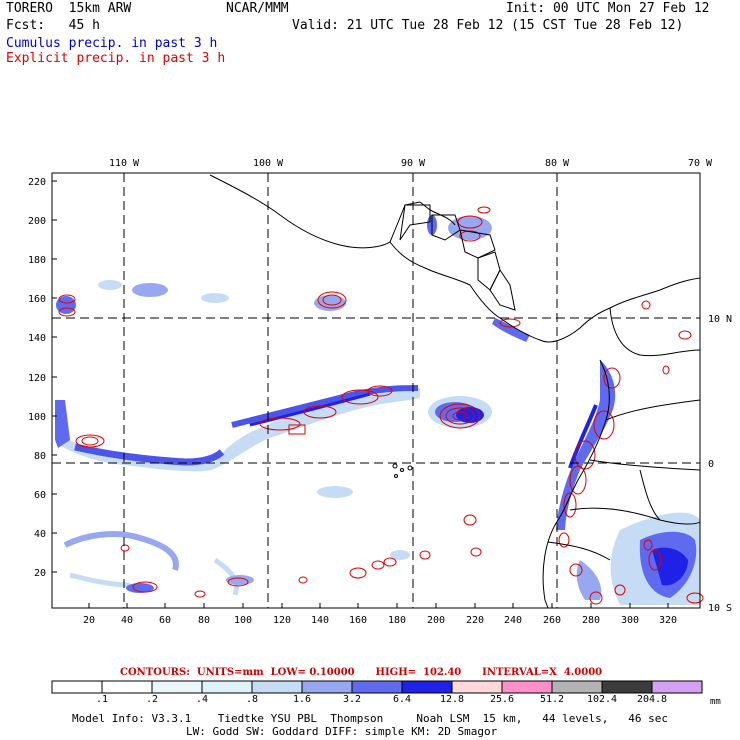  What do you see at coordinates (552, 699) in the screenshot?
I see `colorbar-label: 51.2` at bounding box center [552, 699].